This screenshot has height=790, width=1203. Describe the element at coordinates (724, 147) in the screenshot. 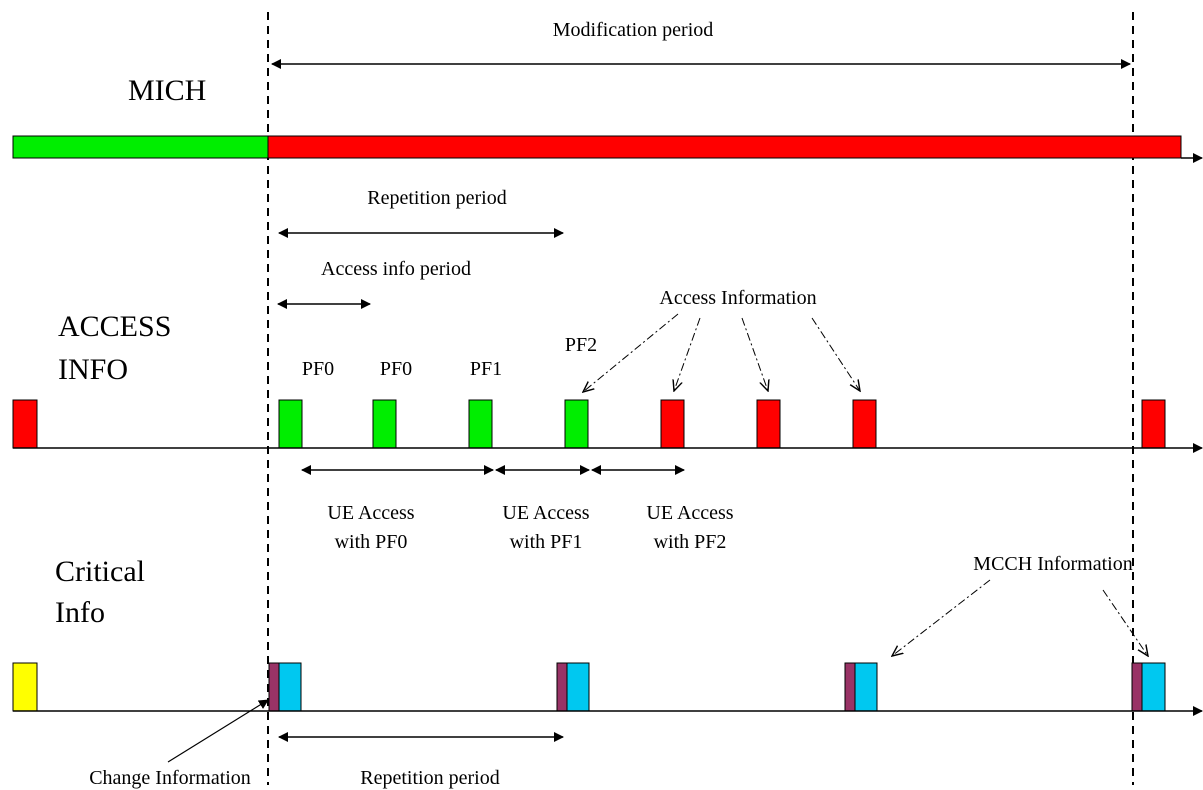

I see `mich-bar-red` at that location.